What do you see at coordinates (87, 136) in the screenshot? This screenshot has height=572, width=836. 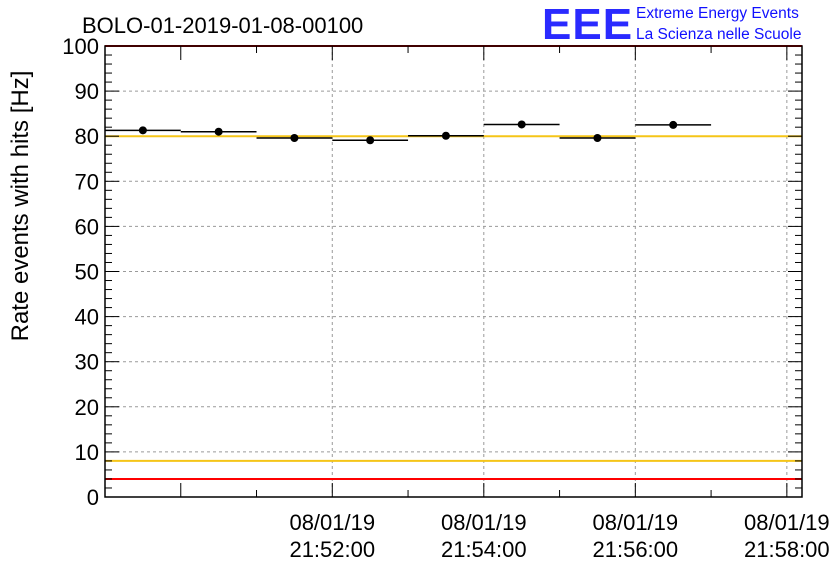 I see `y-tick-label: 80` at bounding box center [87, 136].